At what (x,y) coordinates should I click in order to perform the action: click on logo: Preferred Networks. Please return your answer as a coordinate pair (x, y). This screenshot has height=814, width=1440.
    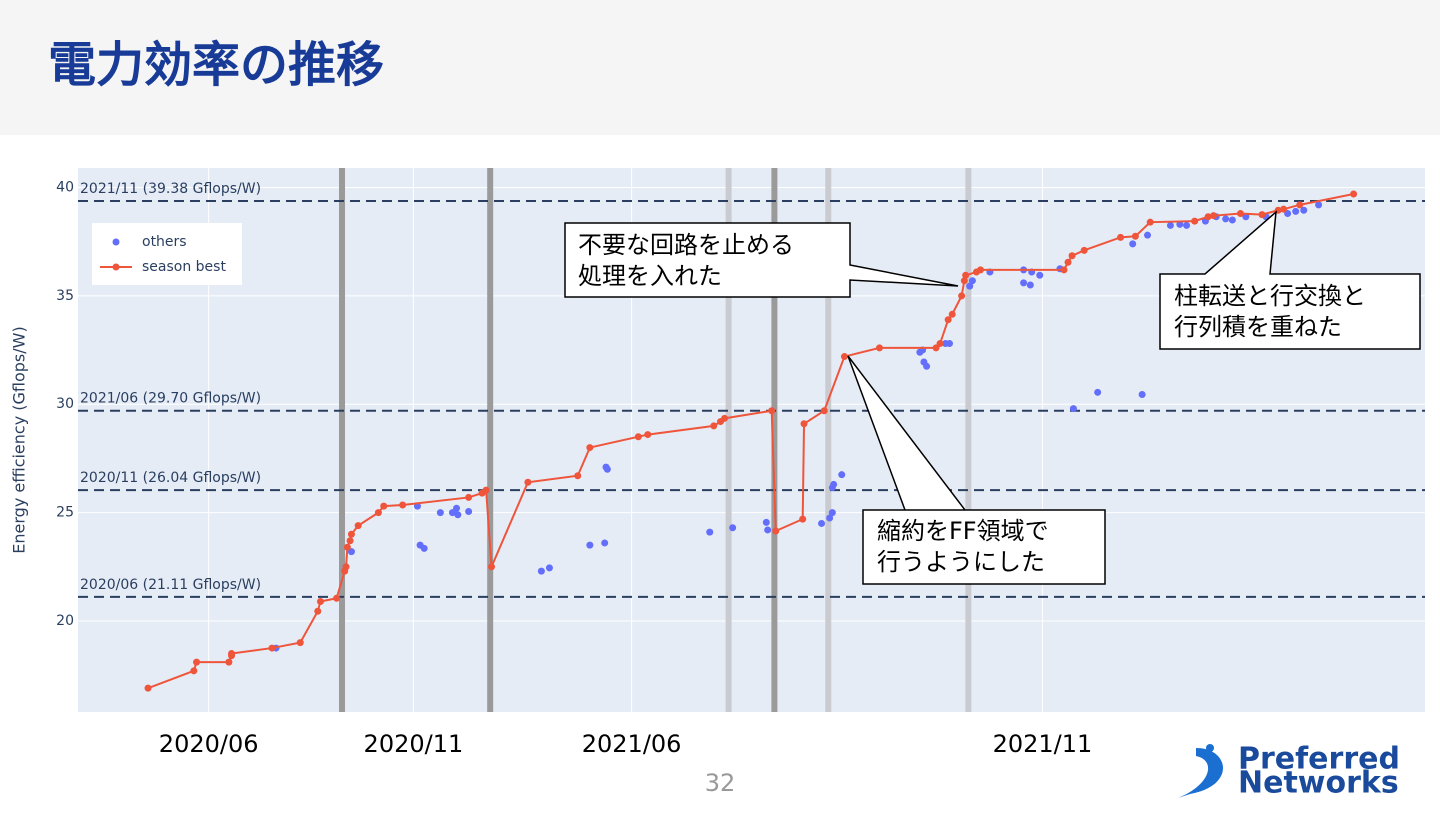
    Looking at the image, I should click on (1289, 771).